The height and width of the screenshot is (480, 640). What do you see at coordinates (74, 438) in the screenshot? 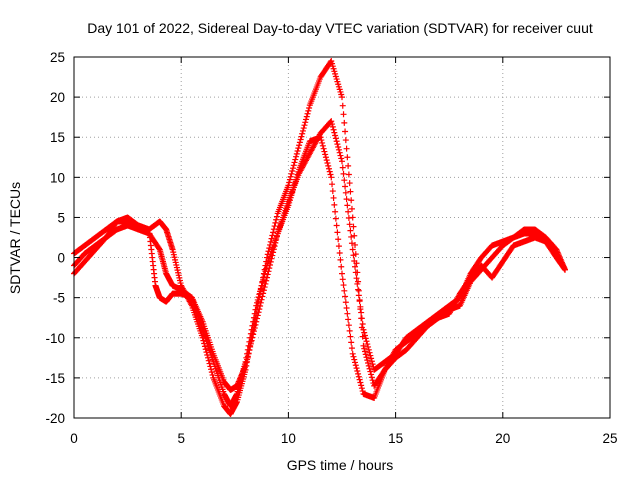
I see `x-tick-label: 0` at bounding box center [74, 438].